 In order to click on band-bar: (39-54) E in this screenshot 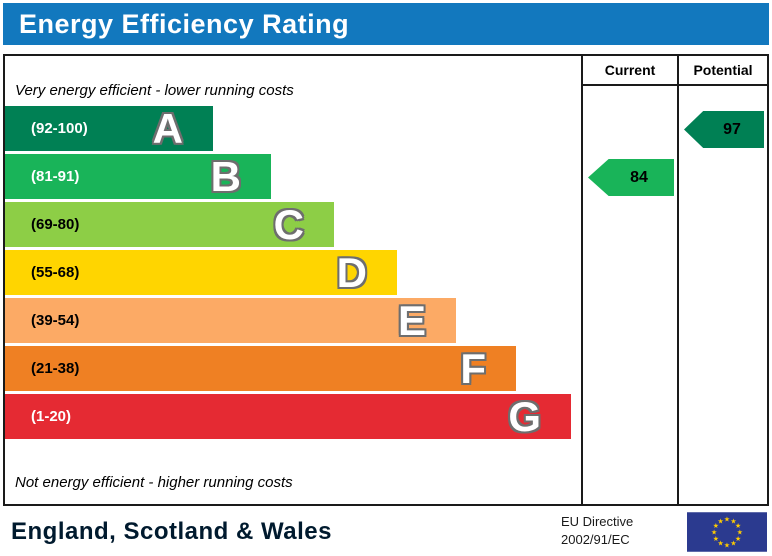, I will do `click(230, 320)`.